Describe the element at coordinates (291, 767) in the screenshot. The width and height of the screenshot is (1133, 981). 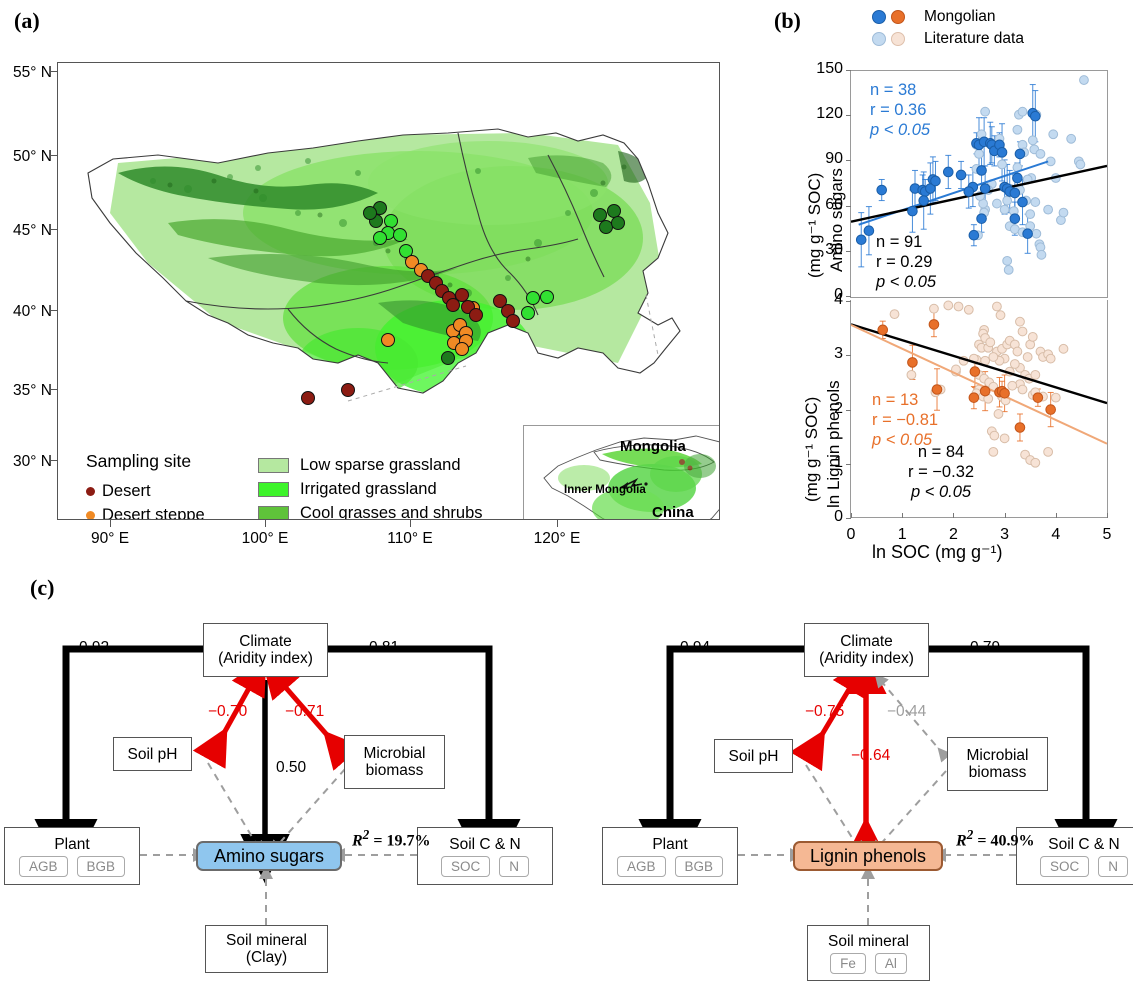
I see `edge-label-climate-response: 0.50` at that location.